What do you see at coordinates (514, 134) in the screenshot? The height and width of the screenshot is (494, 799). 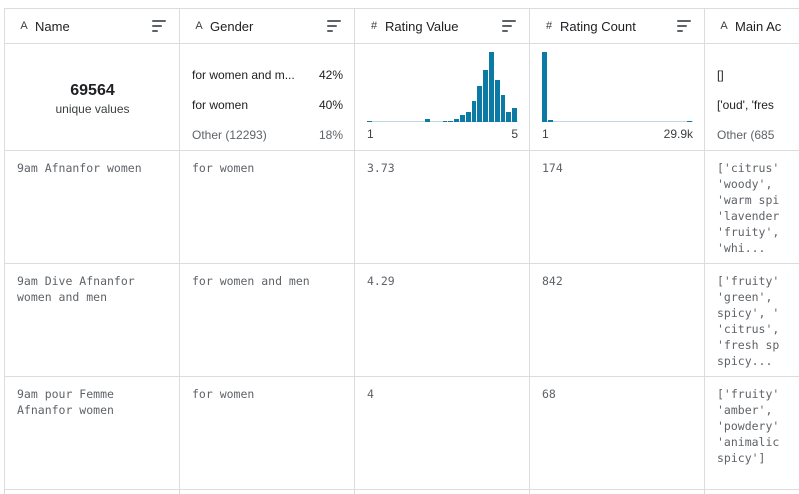 I see `histogram-max-label: 5` at bounding box center [514, 134].